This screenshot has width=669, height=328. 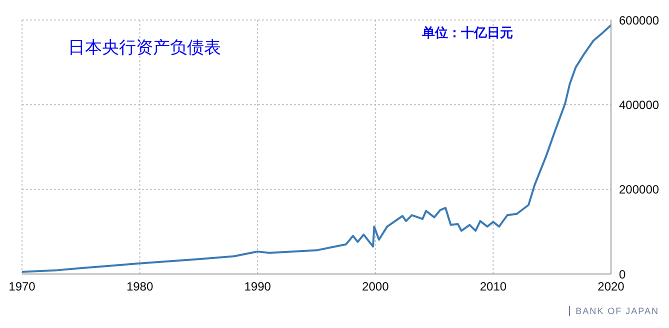 I want to click on annotation: 单位：十亿日元, so click(x=467, y=33).